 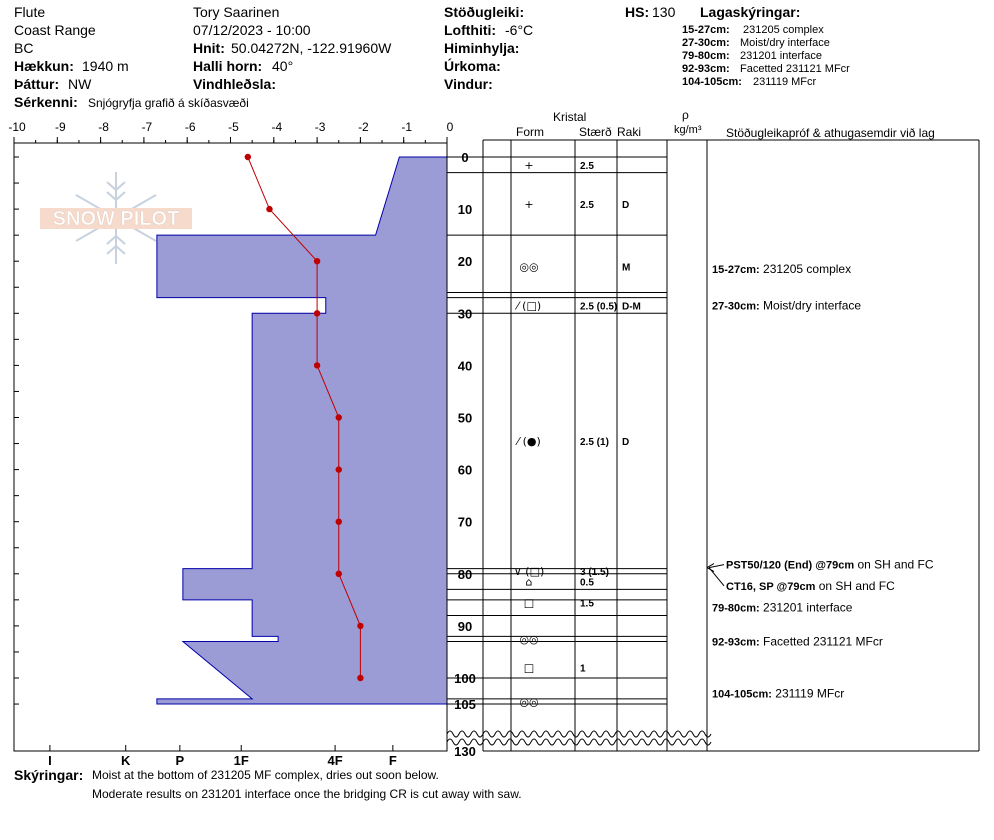 What do you see at coordinates (530, 132) in the screenshot?
I see `form-header: Form` at bounding box center [530, 132].